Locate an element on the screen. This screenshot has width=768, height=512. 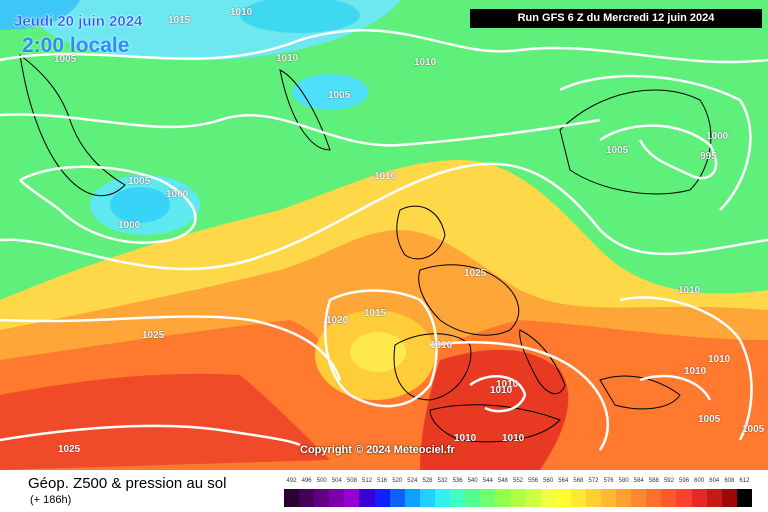
scale-label: 528 is located at coordinates (427, 481).